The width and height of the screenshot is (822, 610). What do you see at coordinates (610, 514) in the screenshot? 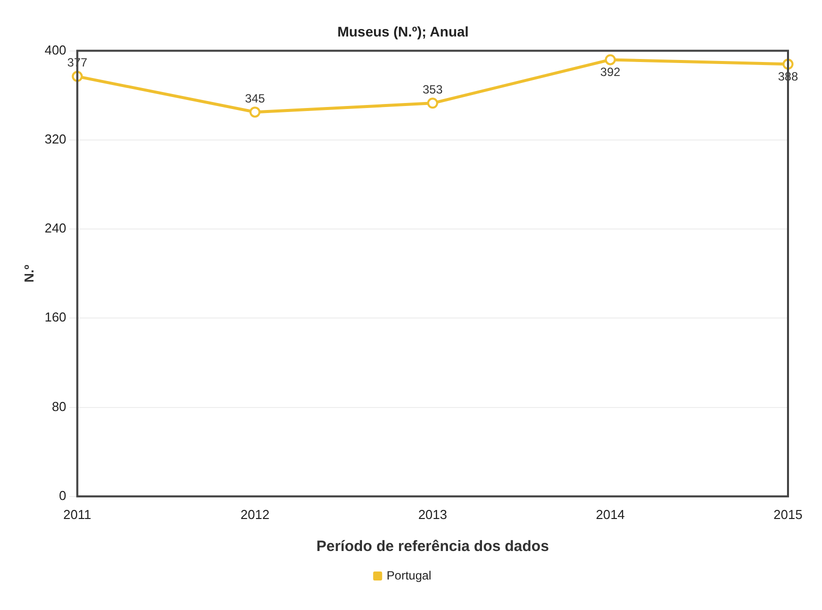
I see `x-tick-label: 2014` at bounding box center [610, 514].